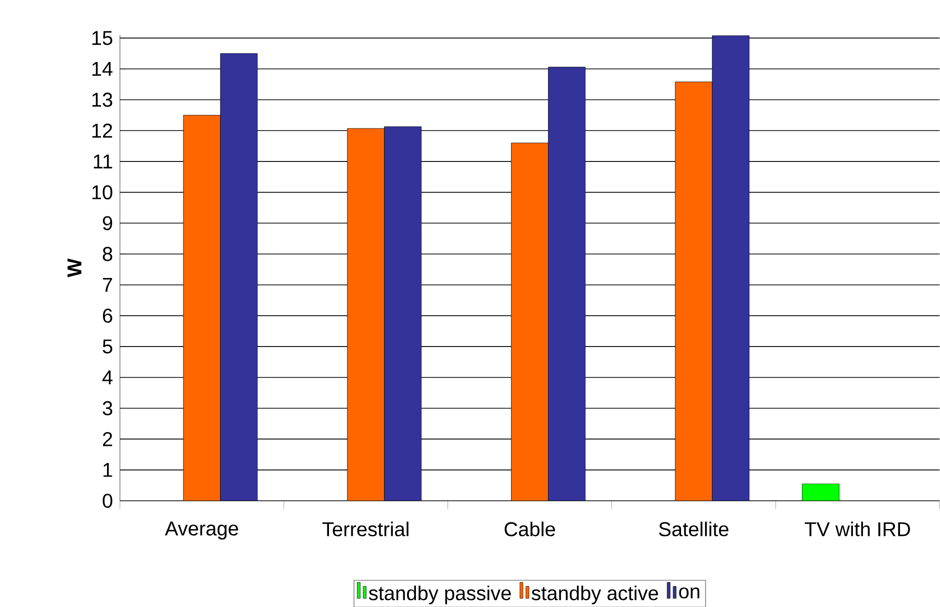 Image resolution: width=940 pixels, height=607 pixels. Describe the element at coordinates (107, 377) in the screenshot. I see `y-tick-label: 4` at that location.